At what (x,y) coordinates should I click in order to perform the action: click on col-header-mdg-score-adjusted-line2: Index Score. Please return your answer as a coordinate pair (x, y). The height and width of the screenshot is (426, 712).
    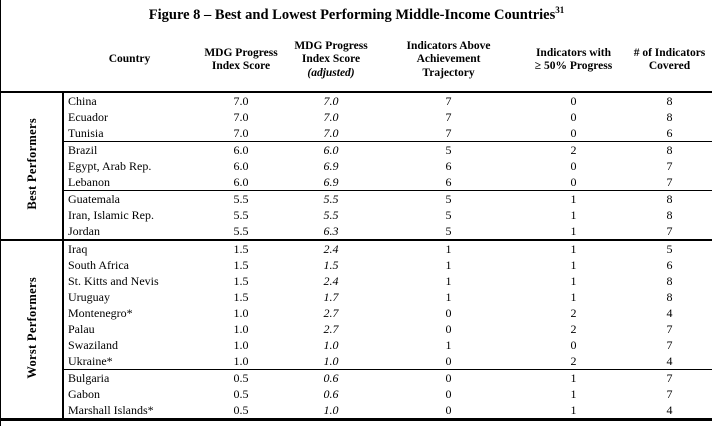
    Looking at the image, I should click on (331, 59).